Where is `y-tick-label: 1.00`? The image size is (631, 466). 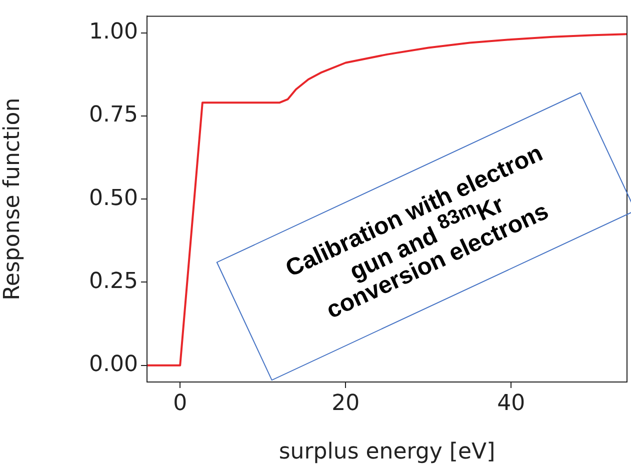 y-tick-label: 1.00 is located at coordinates (113, 32).